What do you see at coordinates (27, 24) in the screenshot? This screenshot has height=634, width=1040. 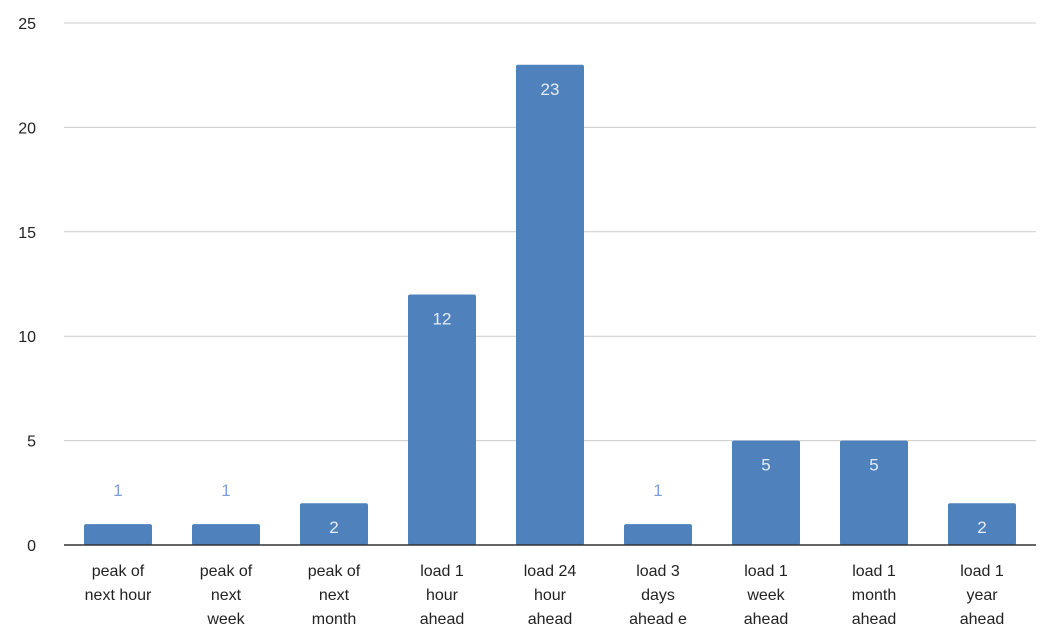 I see `y-tick-label: 25` at bounding box center [27, 24].